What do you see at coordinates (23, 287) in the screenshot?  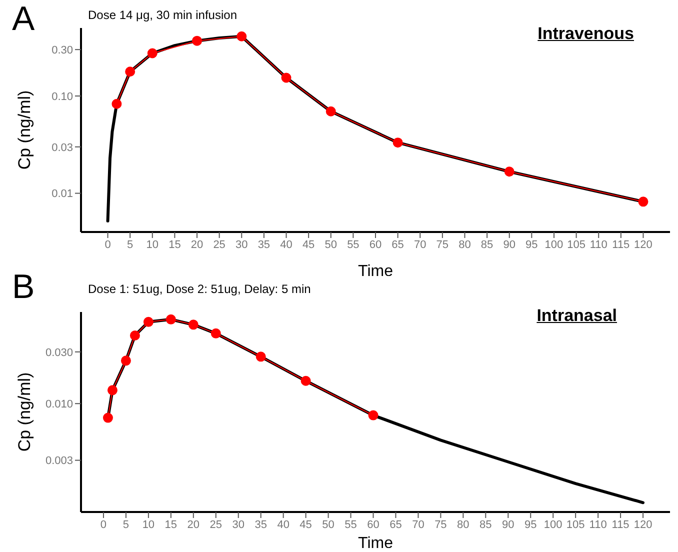 I see `text: B` at bounding box center [23, 287].